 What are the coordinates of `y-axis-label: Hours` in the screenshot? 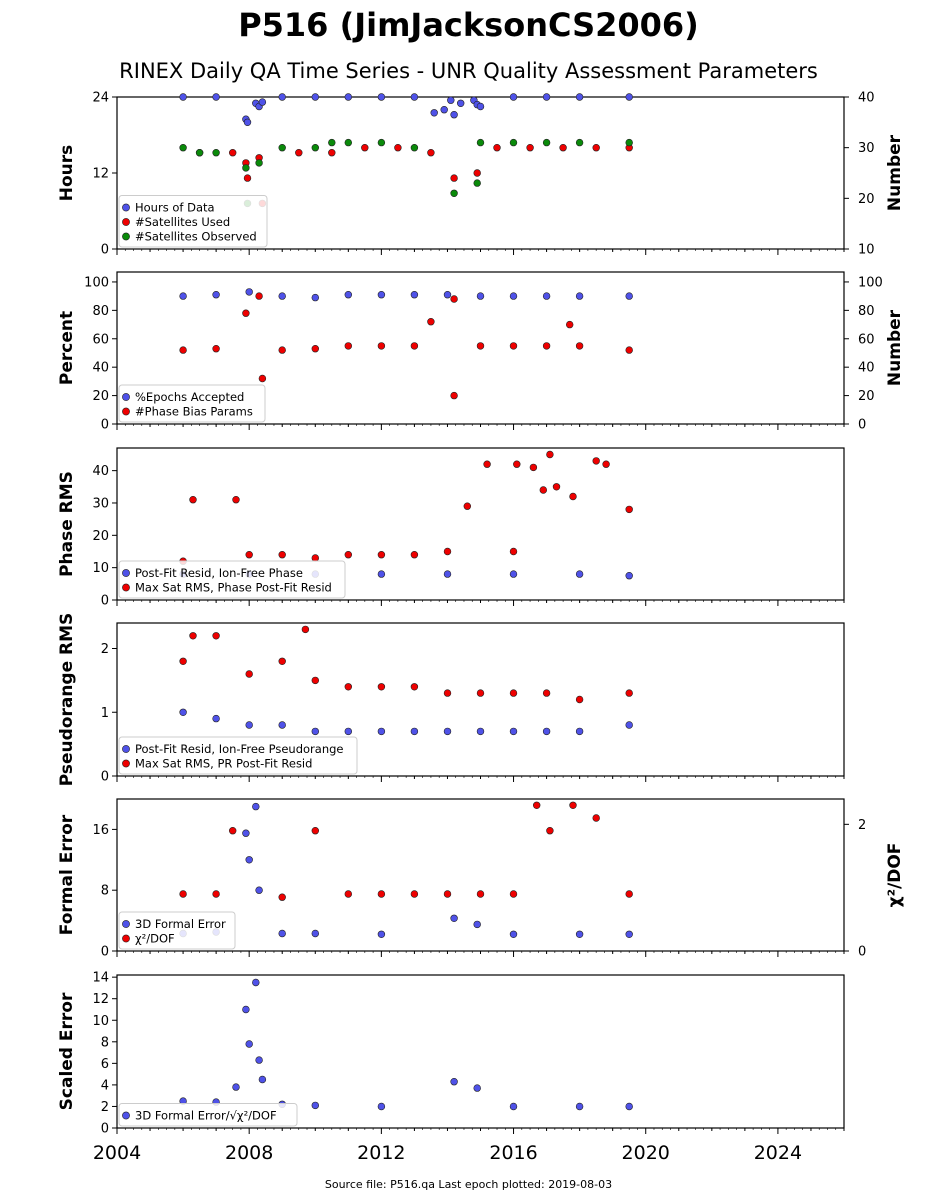 It's located at (67, 173).